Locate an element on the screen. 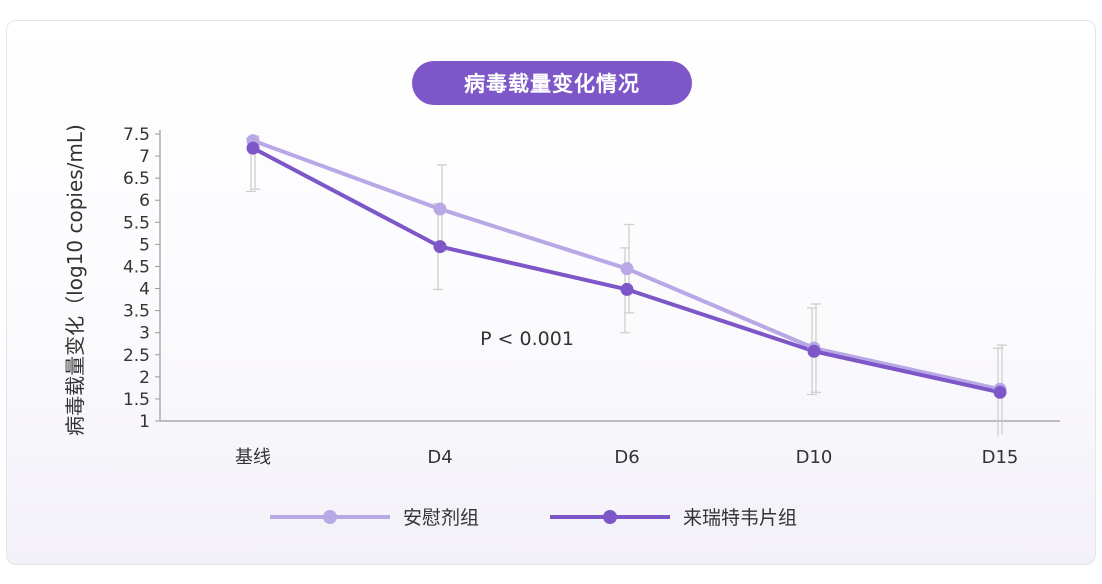 This screenshot has width=1102, height=584. y-tick-label: 5 is located at coordinates (144, 245).